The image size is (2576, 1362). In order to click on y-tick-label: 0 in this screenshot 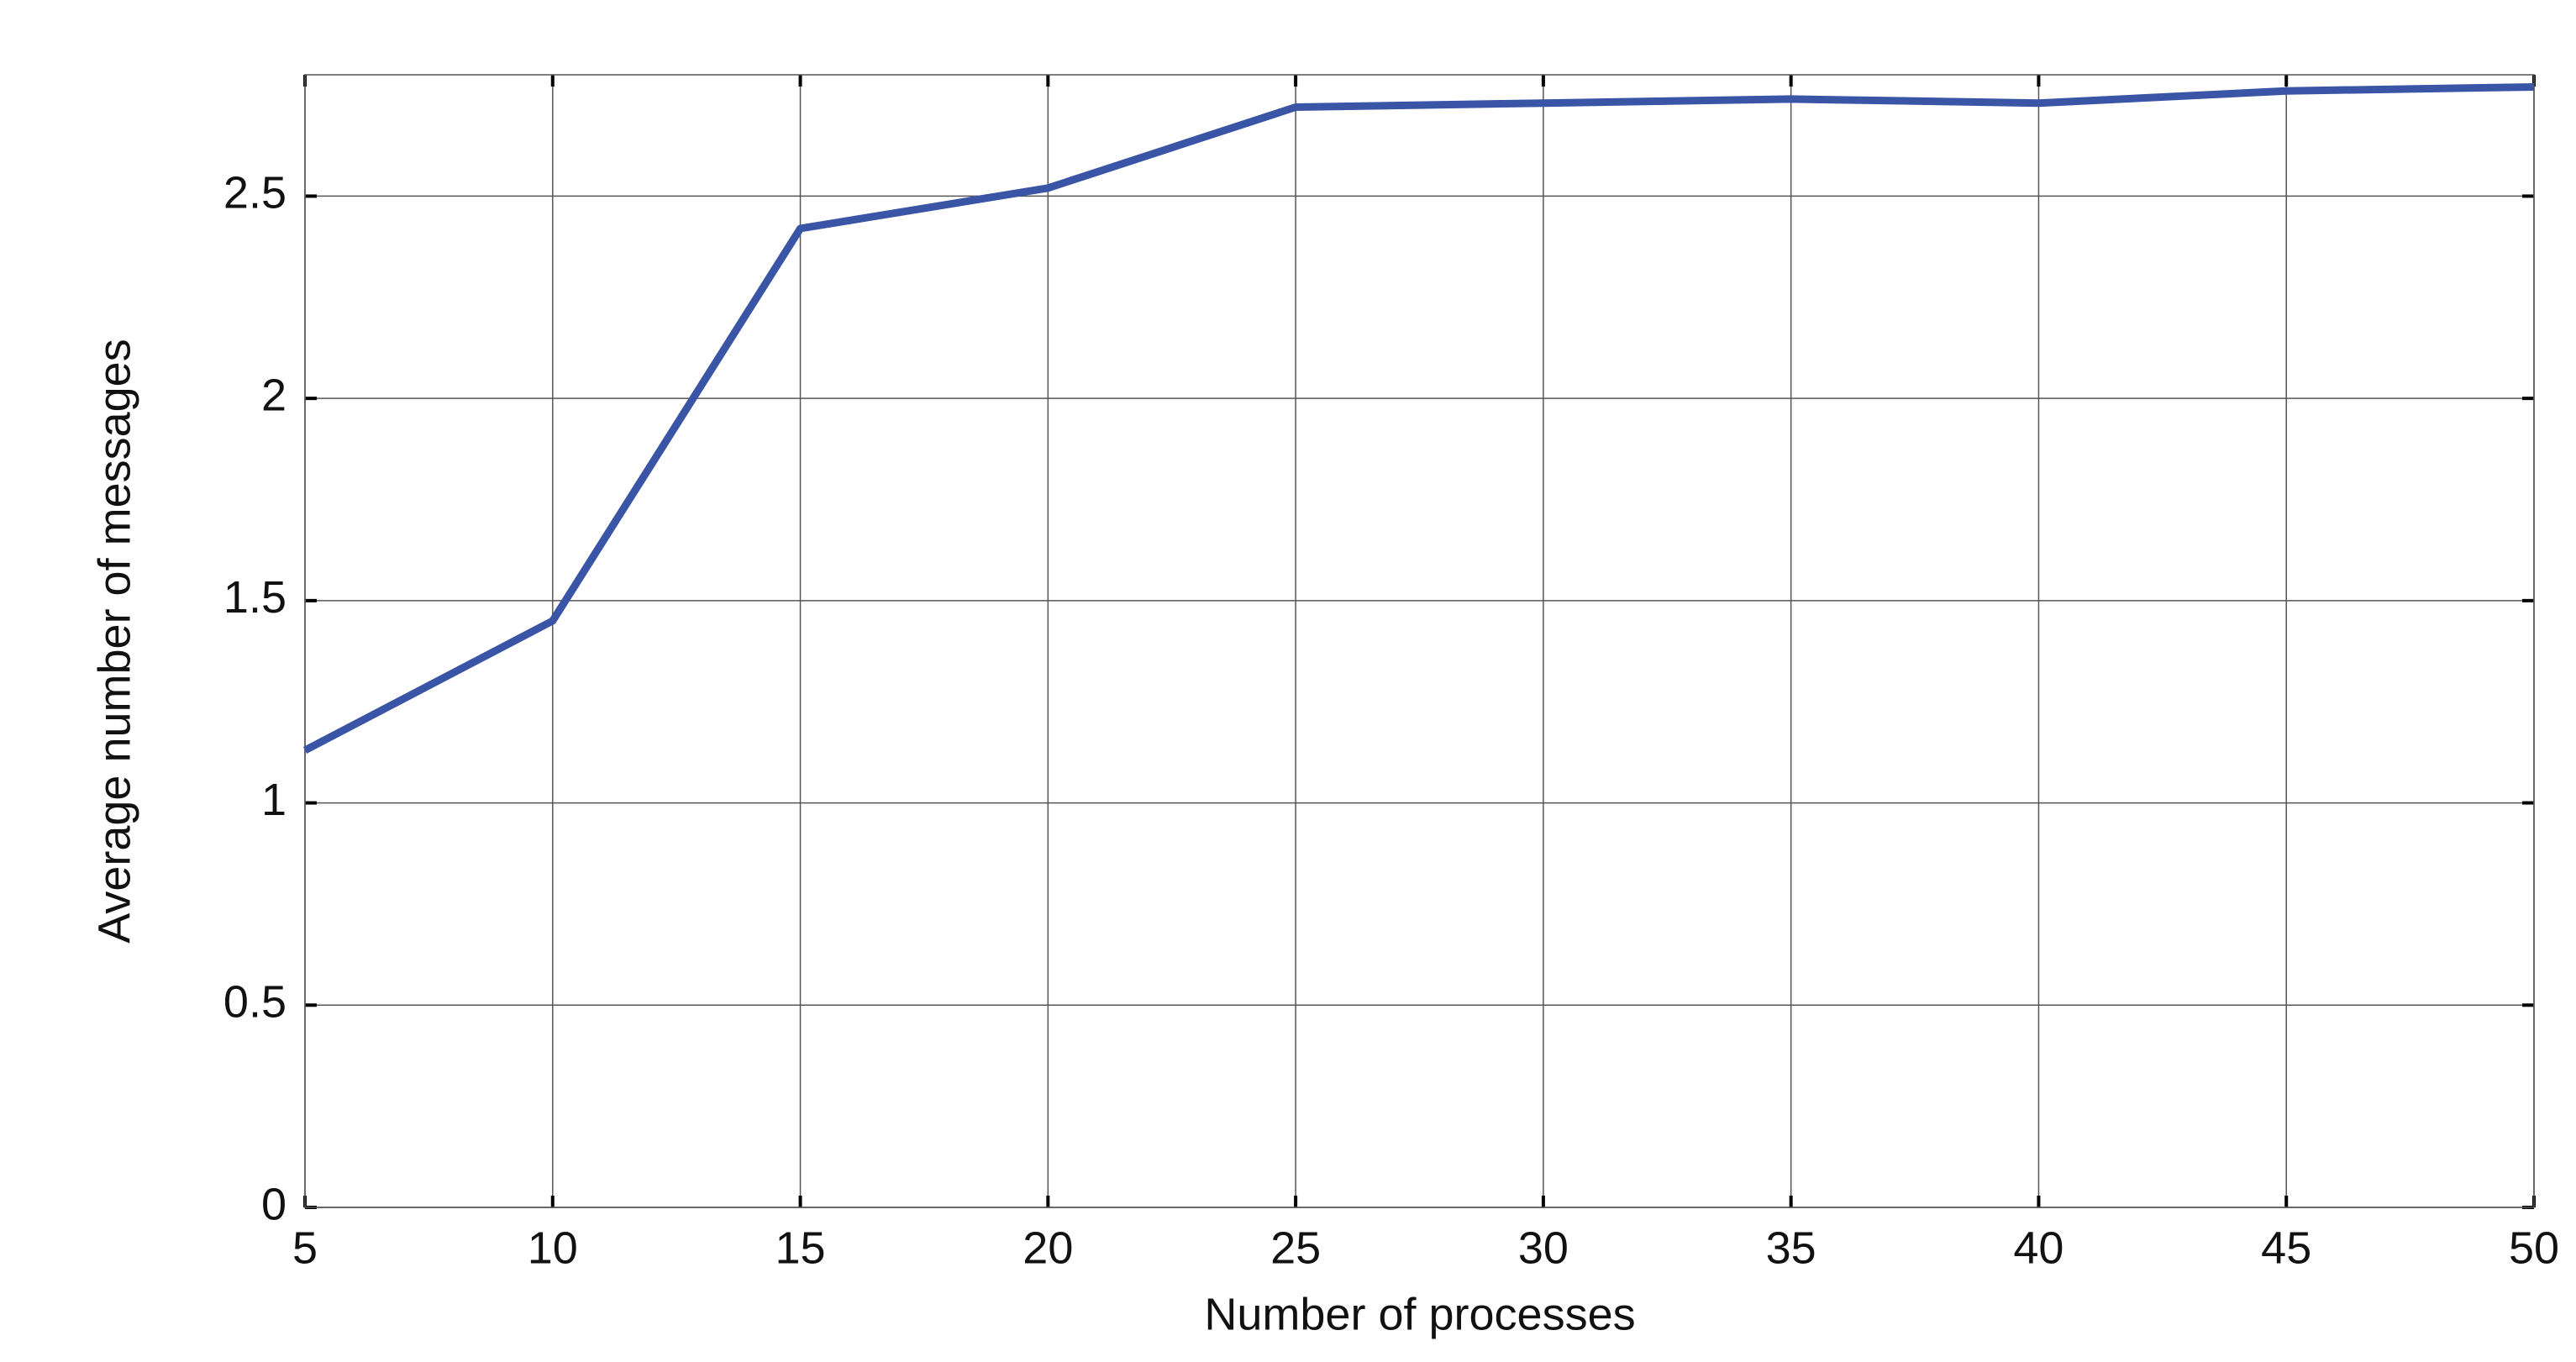, I will do `click(274, 1204)`.